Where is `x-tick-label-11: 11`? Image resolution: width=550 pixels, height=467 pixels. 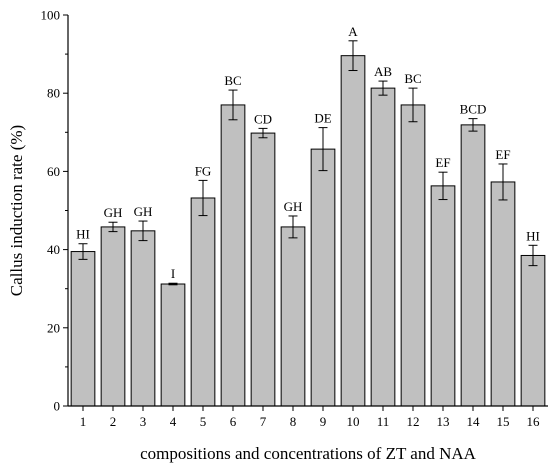 x-tick-label-11: 11 is located at coordinates (383, 421).